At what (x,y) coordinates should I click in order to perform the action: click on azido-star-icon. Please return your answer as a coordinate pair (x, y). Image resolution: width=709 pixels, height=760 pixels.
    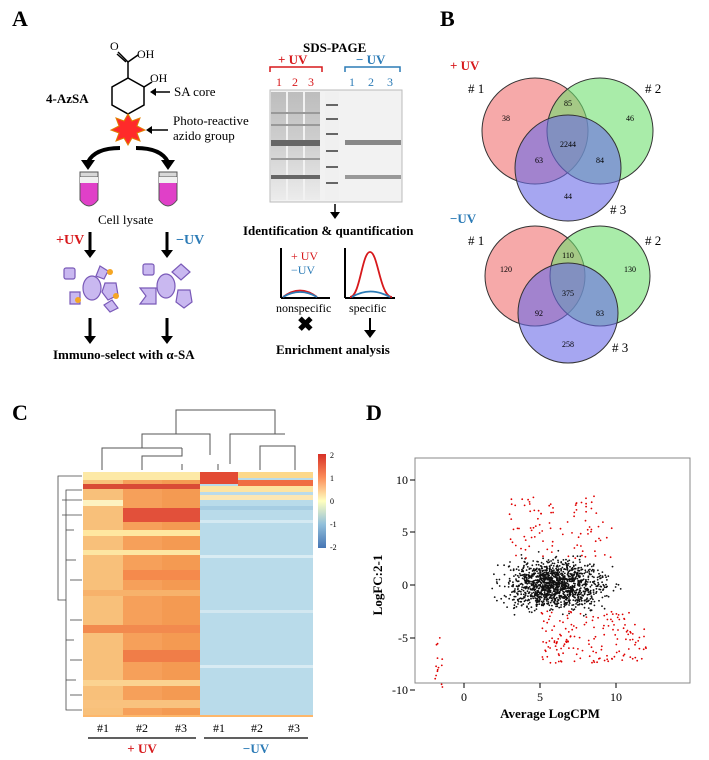
    Looking at the image, I should click on (128, 129).